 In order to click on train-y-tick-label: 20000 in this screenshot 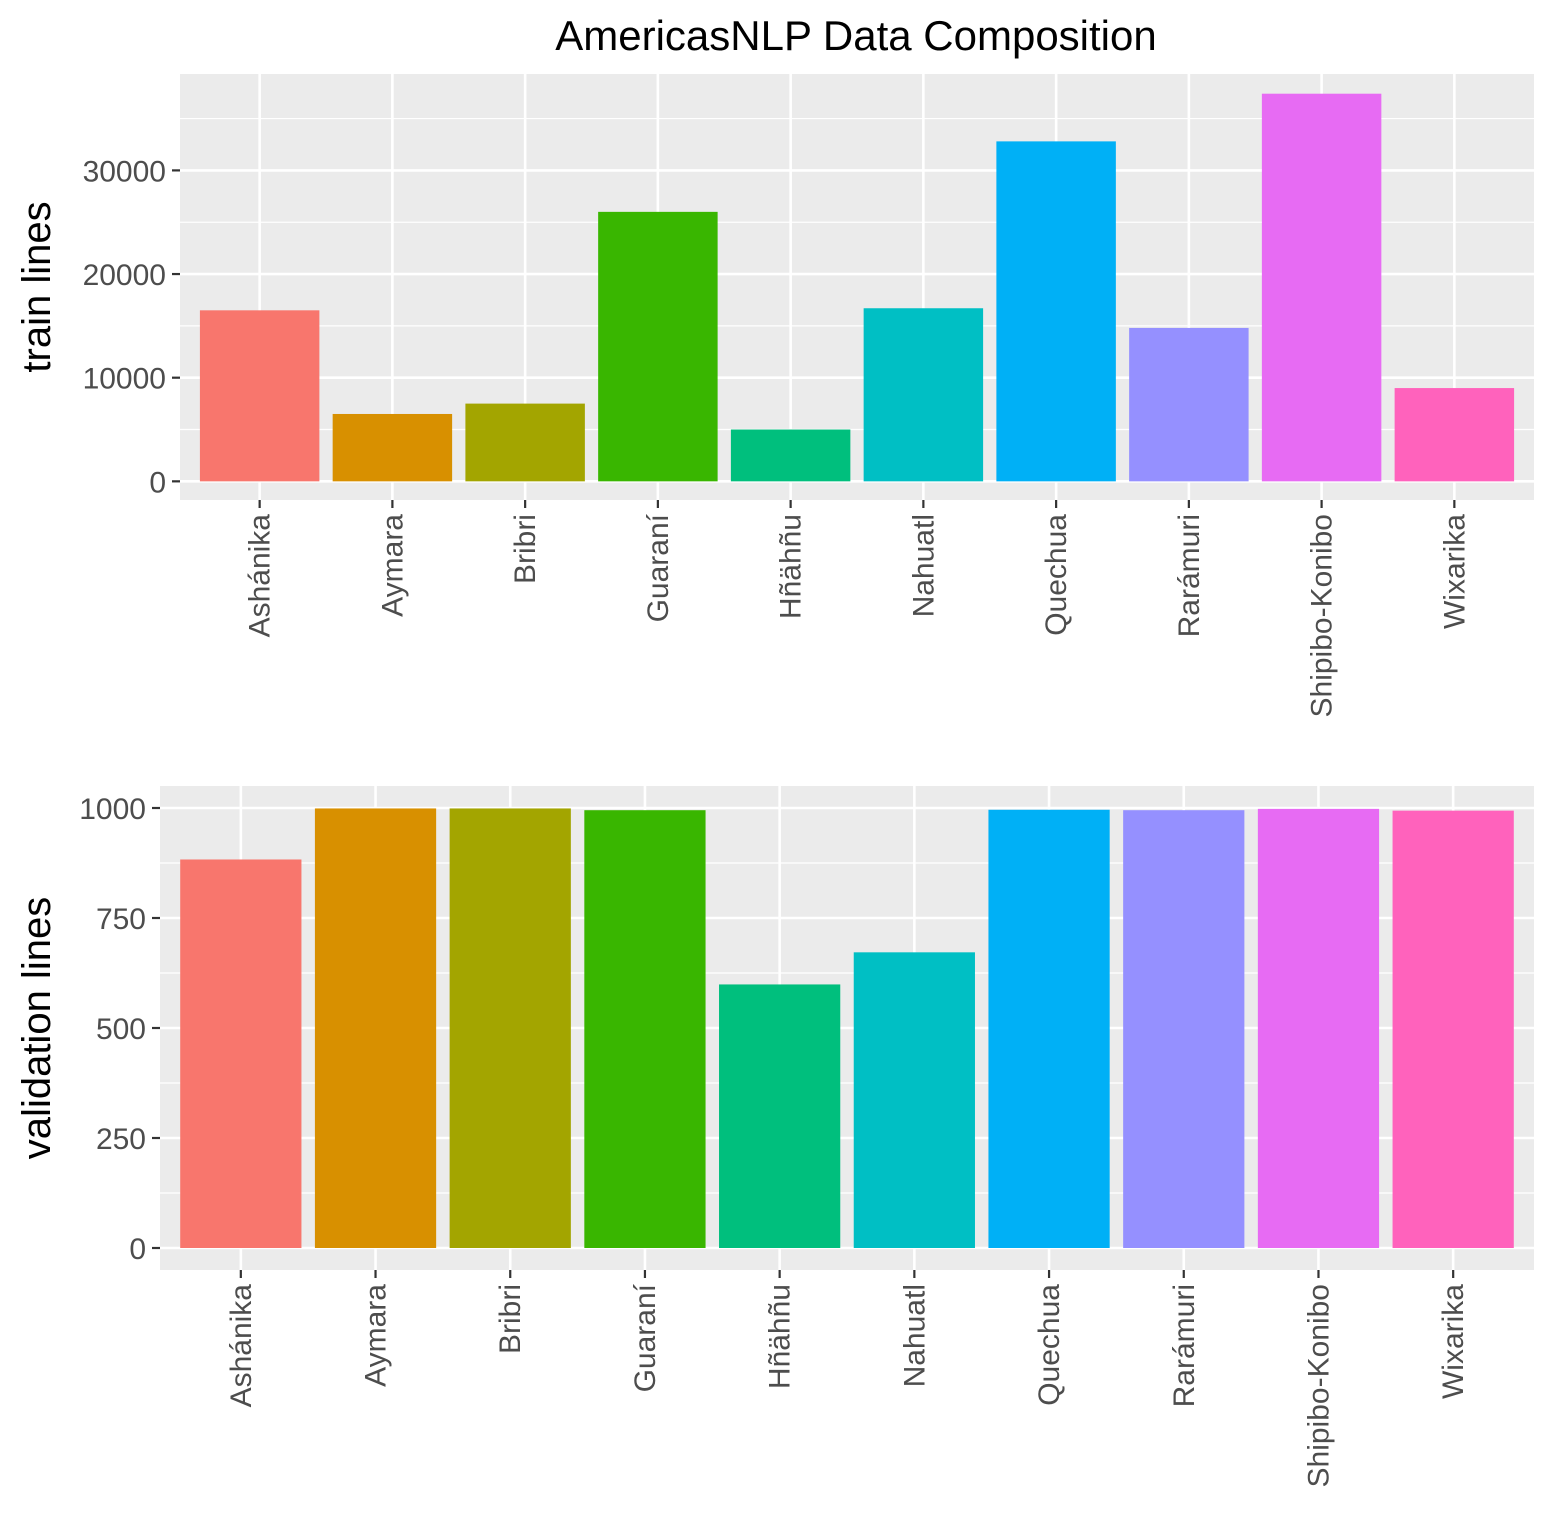, I will do `click(124, 275)`.